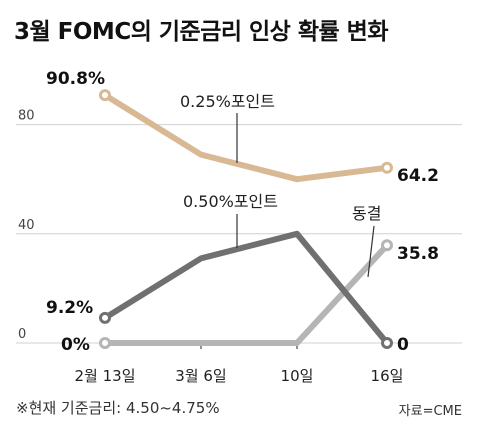  I want to click on source-credit: 자료=CME, so click(430, 411).